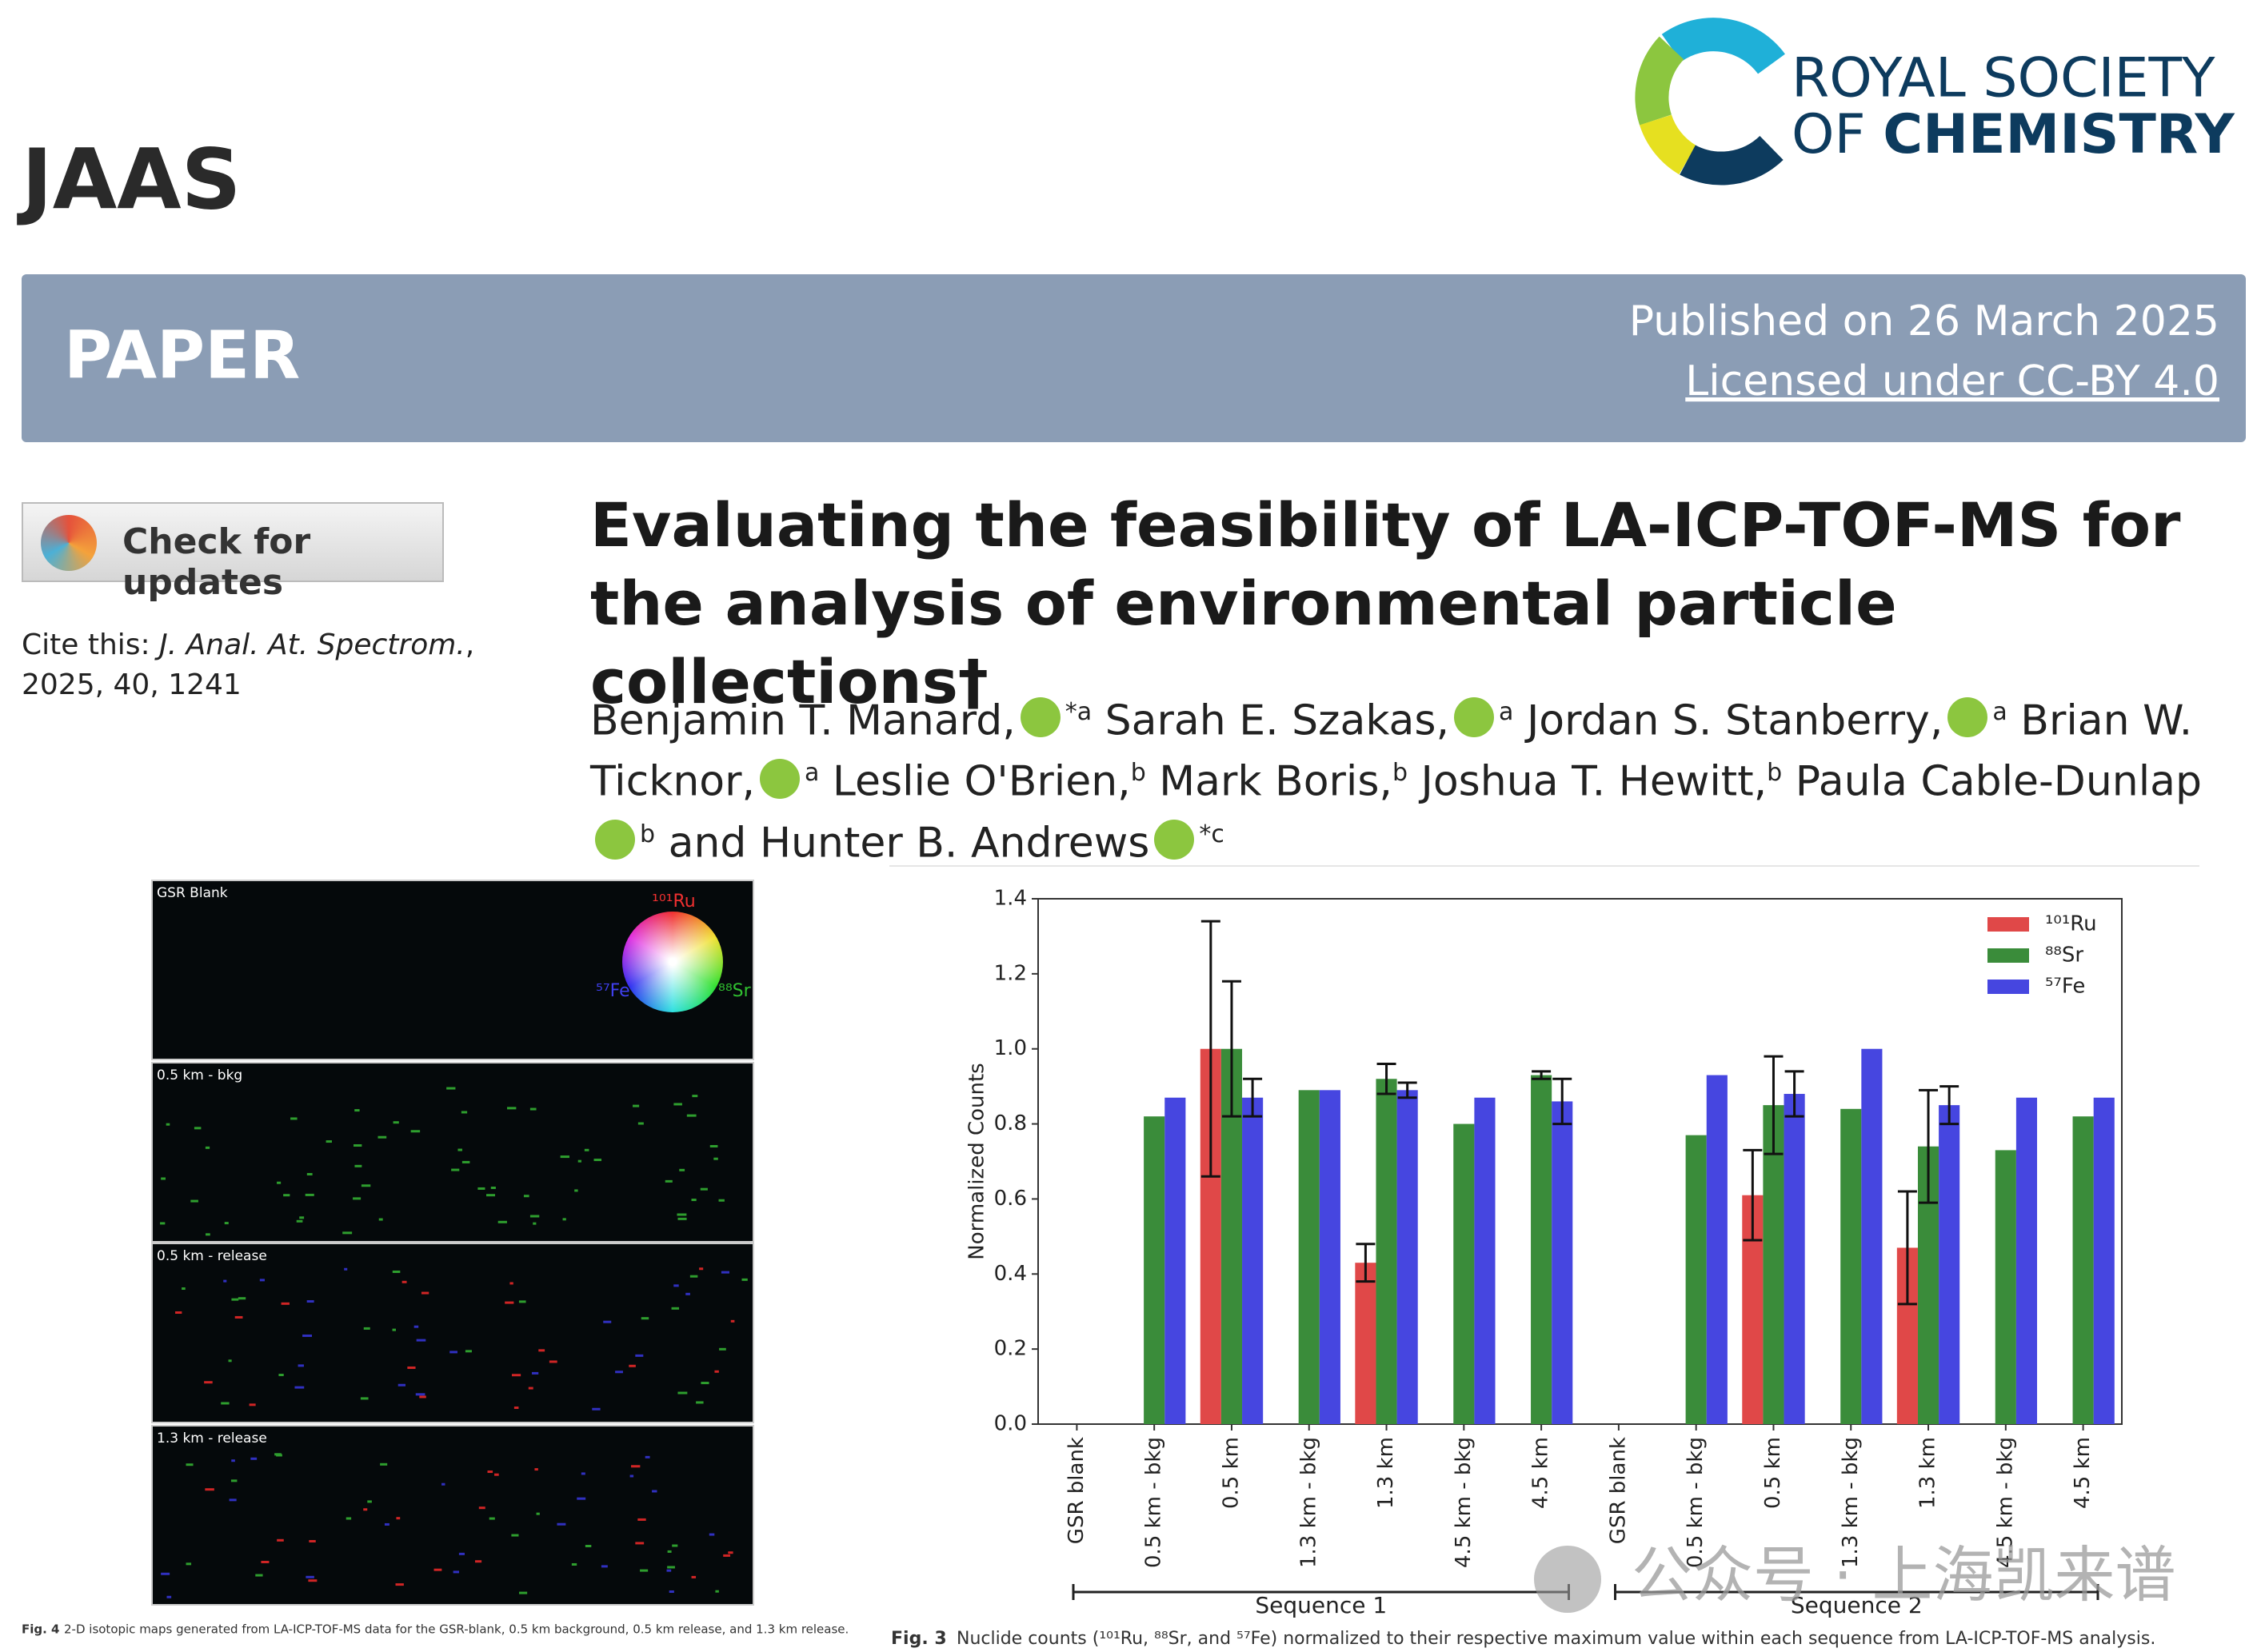  Describe the element at coordinates (1999, 712) in the screenshot. I see `affiliation: a` at that location.